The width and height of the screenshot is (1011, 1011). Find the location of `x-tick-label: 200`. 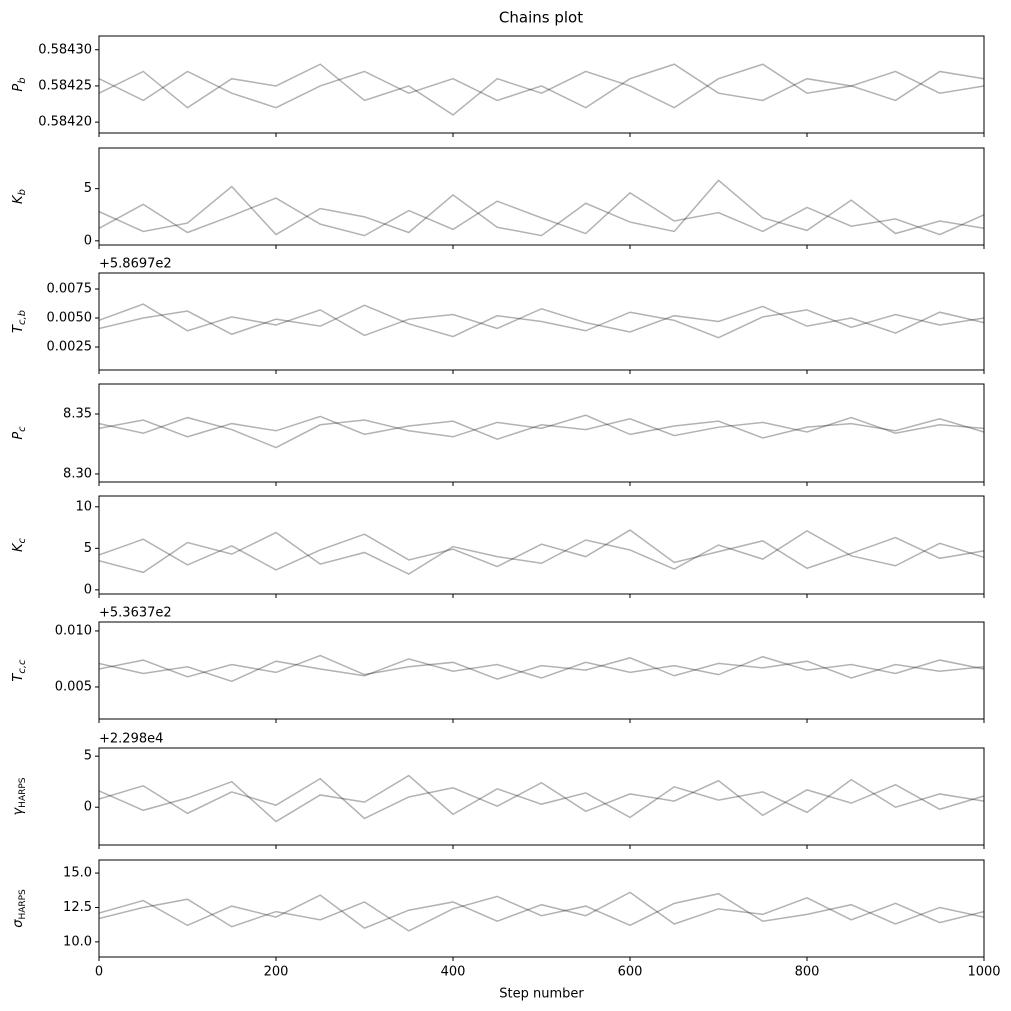

x-tick-label: 200 is located at coordinates (276, 972).